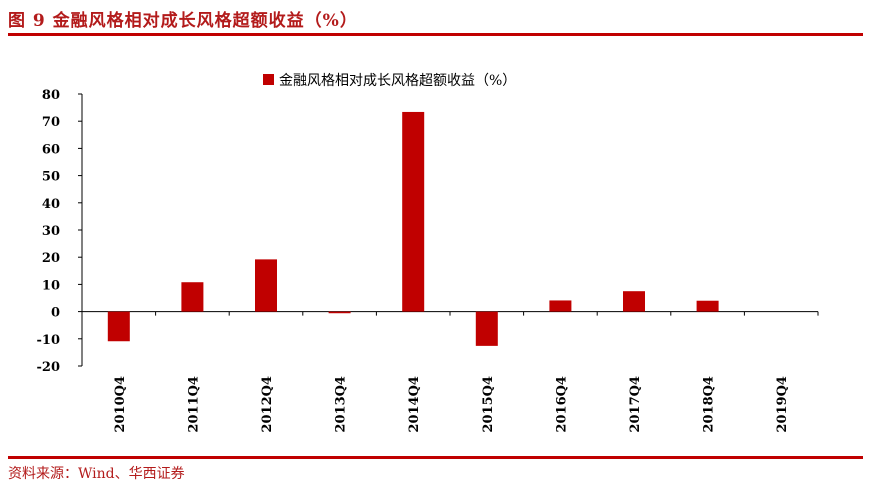  What do you see at coordinates (560, 306) in the screenshot?
I see `bar-2016Q4` at bounding box center [560, 306].